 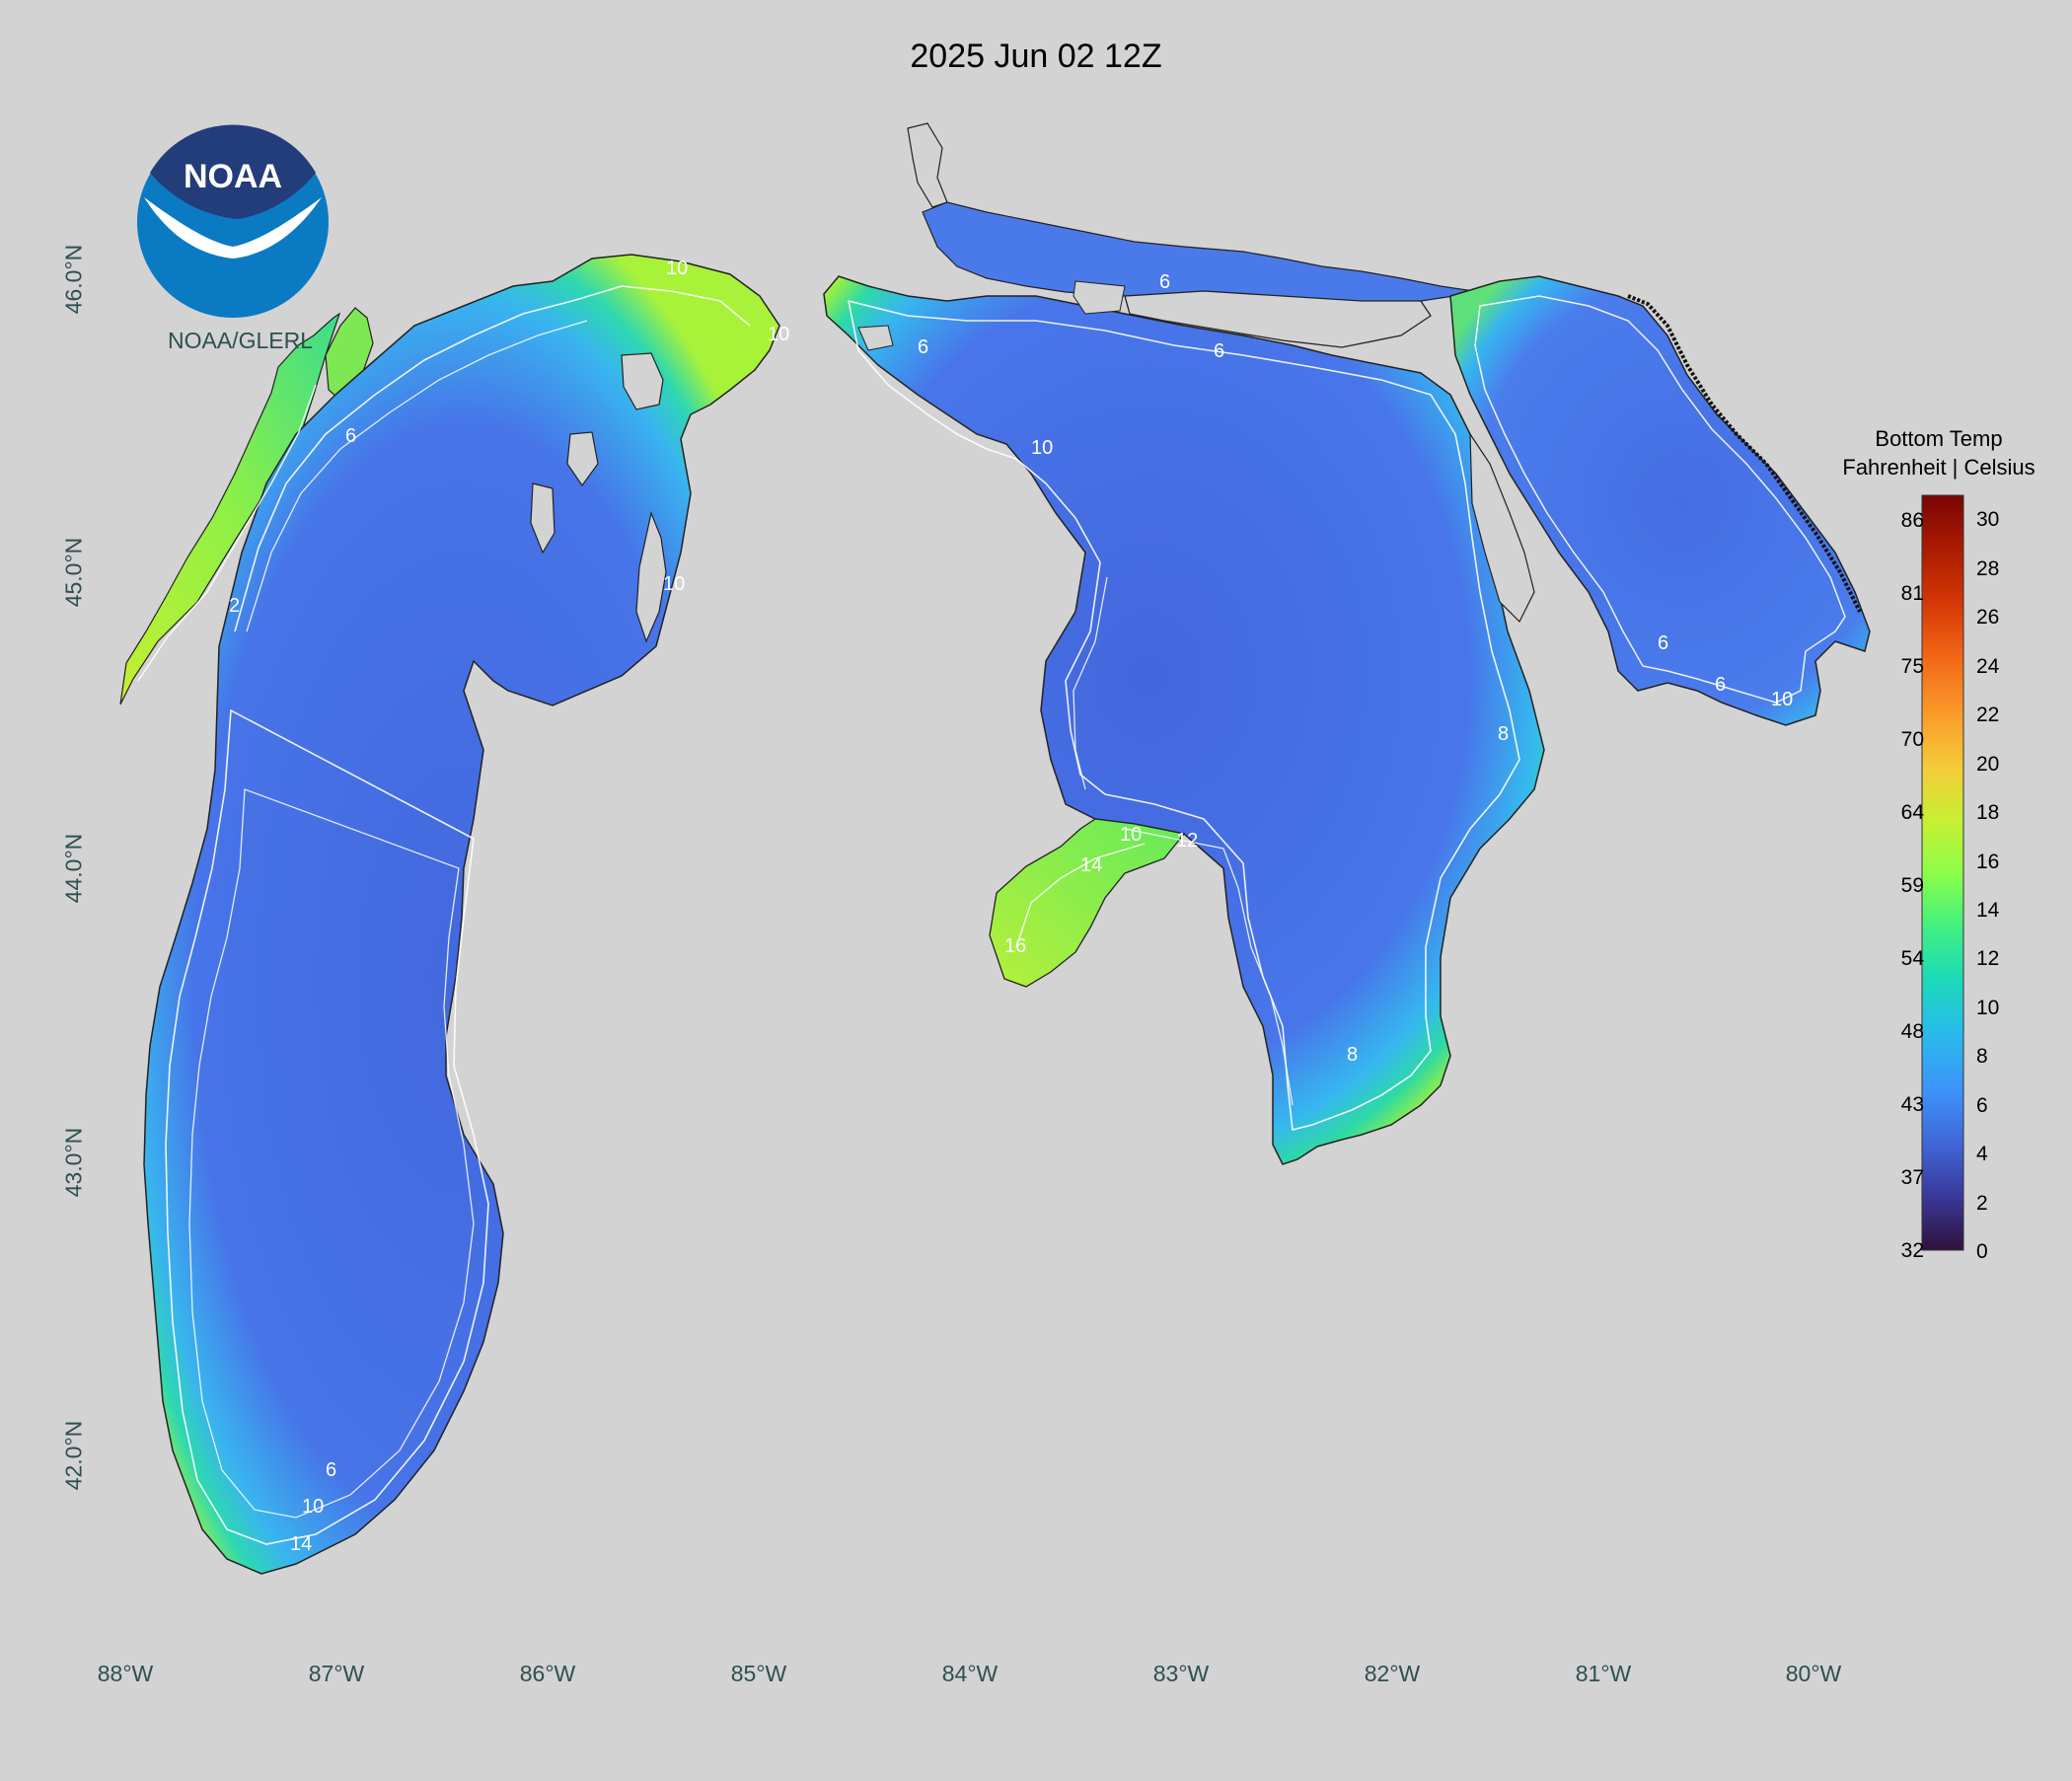 I want to click on map-title: 2025 Jun 02 12Z, so click(x=1036, y=56).